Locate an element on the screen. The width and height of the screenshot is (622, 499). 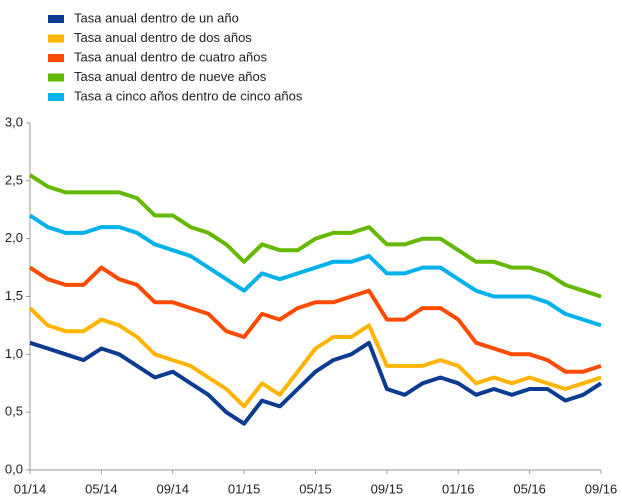
x-tick-label: 09/15 is located at coordinates (387, 488).